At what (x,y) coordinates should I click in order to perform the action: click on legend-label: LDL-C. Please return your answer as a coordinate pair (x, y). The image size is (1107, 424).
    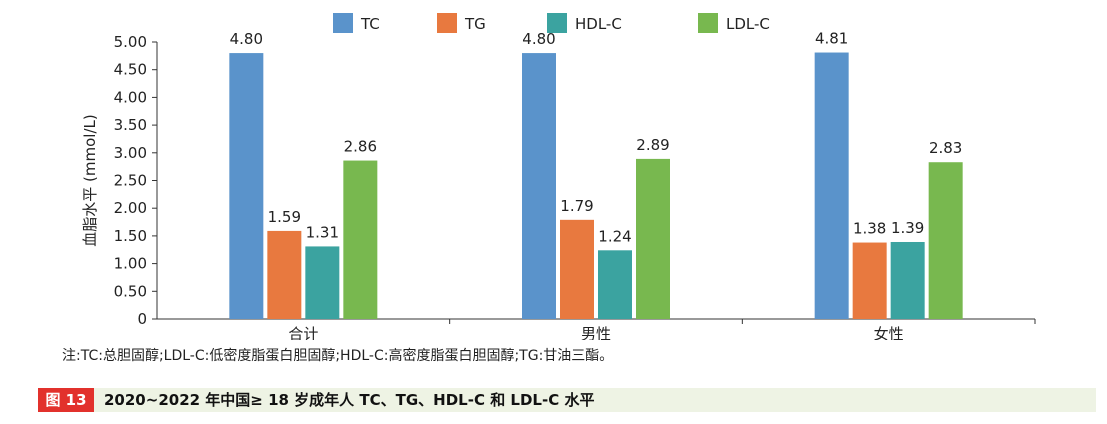
    Looking at the image, I should click on (748, 24).